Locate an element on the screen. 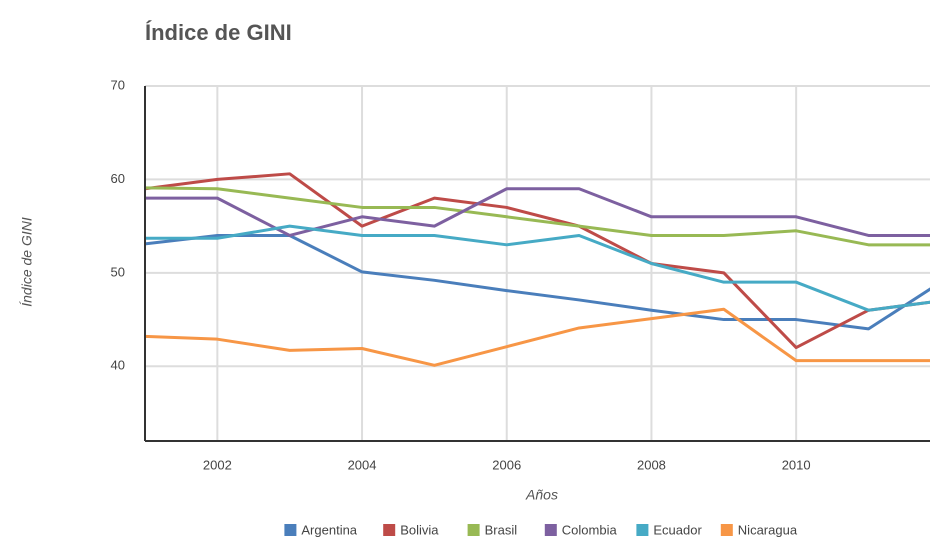  y-tick-label: 50 is located at coordinates (118, 271).